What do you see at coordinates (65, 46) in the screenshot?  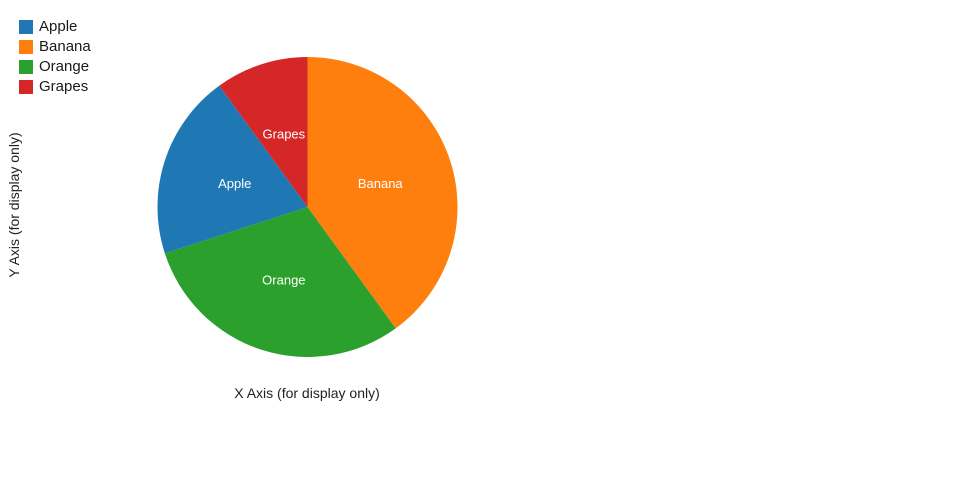 I see `legend-label: Banana` at bounding box center [65, 46].